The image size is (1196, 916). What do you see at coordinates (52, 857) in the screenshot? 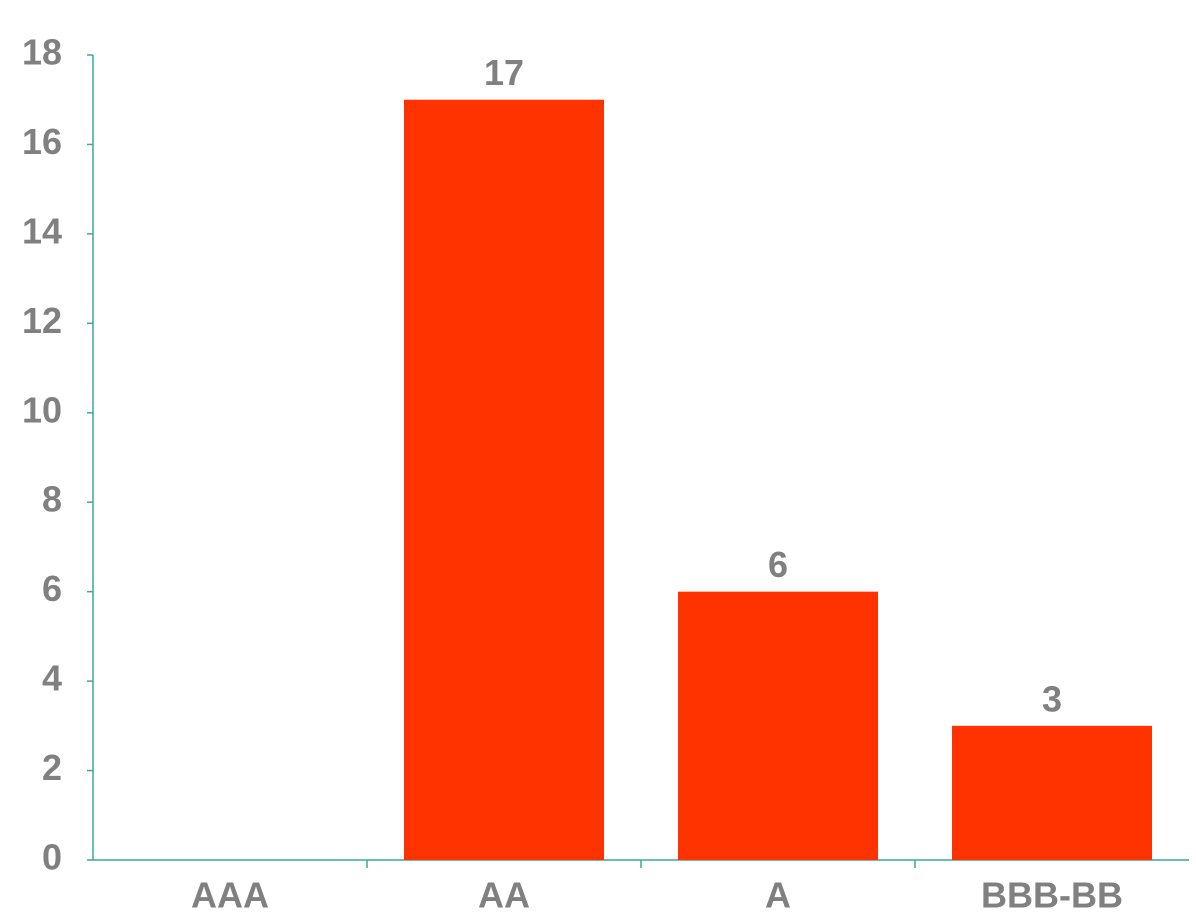
I see `y-tick-label: 0` at bounding box center [52, 857].